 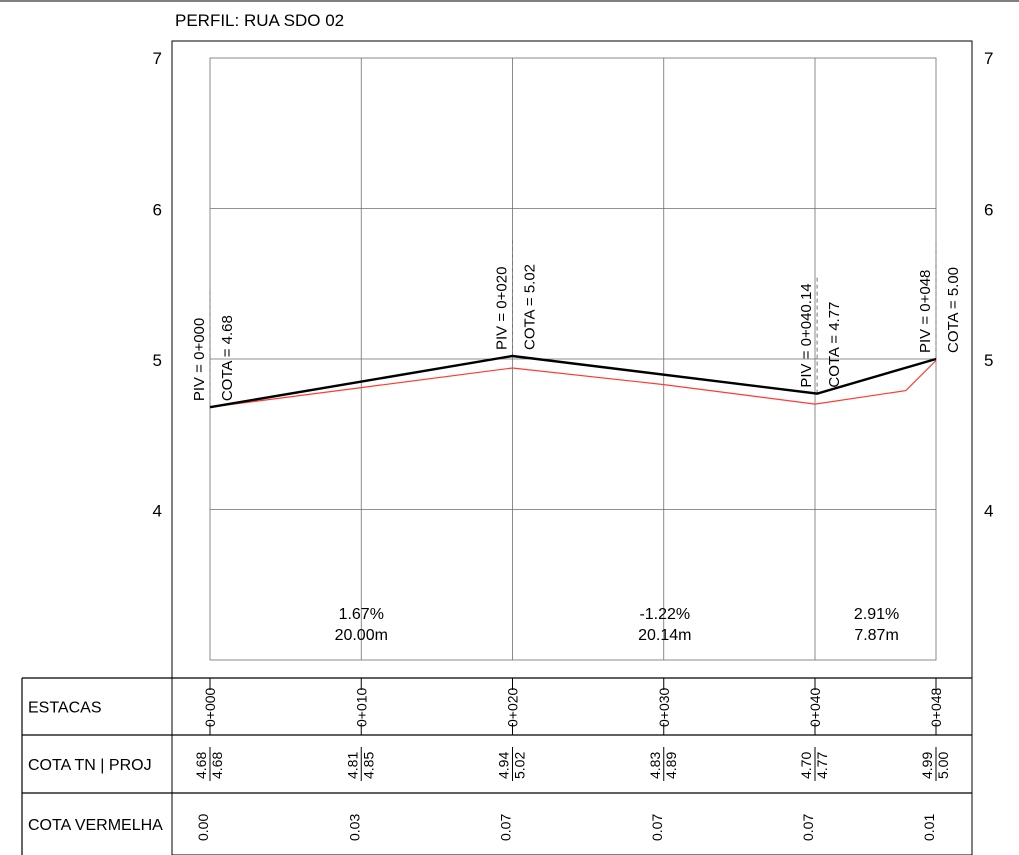 What do you see at coordinates (988, 511) in the screenshot?
I see `y-tick-label-right: 4` at bounding box center [988, 511].